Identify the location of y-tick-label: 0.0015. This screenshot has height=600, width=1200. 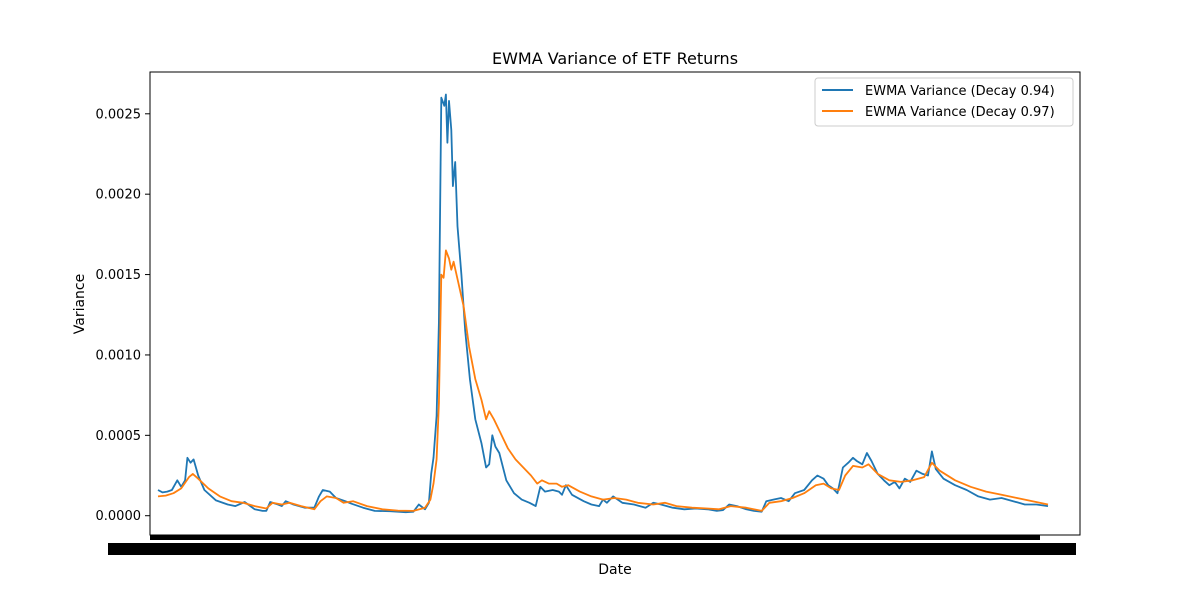
(119, 275).